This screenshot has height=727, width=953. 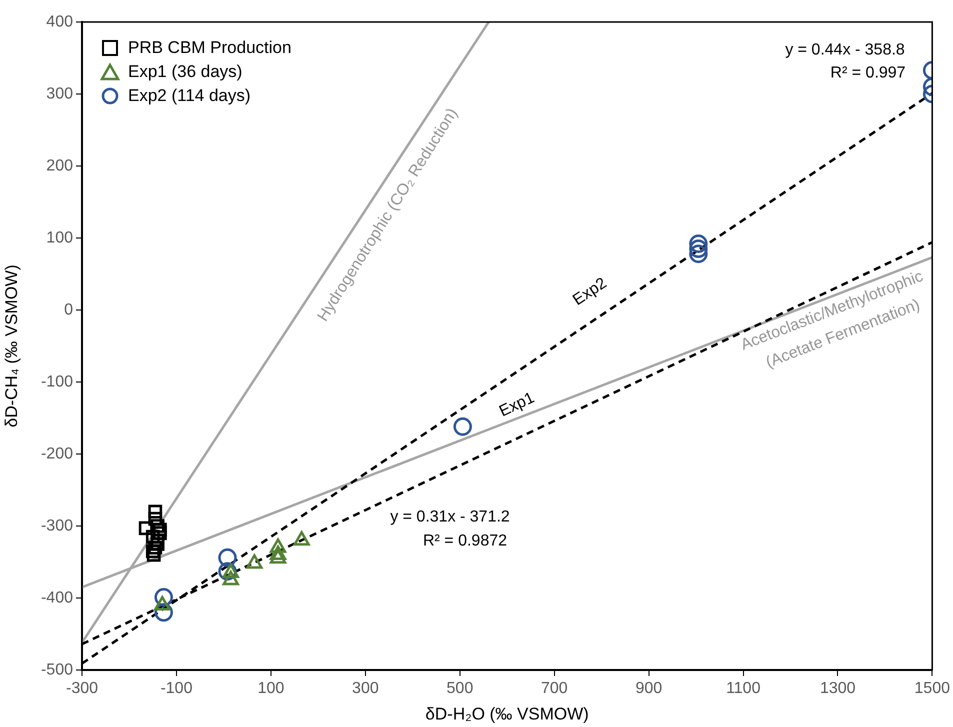 What do you see at coordinates (507, 714) in the screenshot?
I see `x-axis-title: δD-H₂O (‰ VSMOW)` at bounding box center [507, 714].